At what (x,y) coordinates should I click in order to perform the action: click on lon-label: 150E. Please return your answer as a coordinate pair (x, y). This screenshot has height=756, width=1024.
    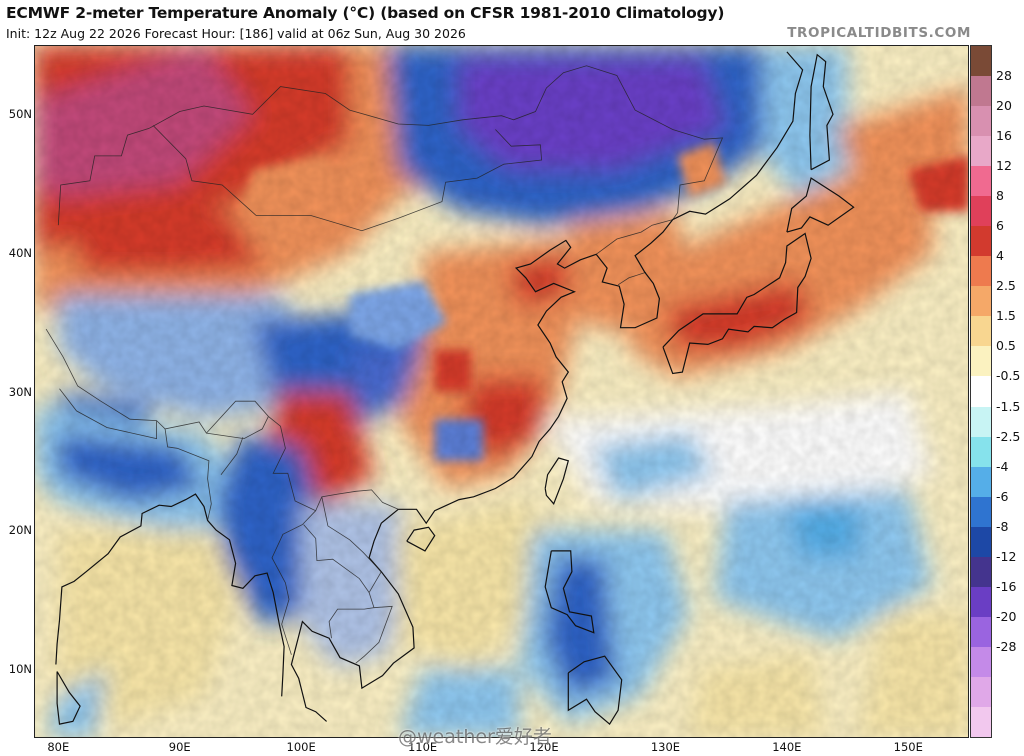
    Looking at the image, I should click on (908, 747).